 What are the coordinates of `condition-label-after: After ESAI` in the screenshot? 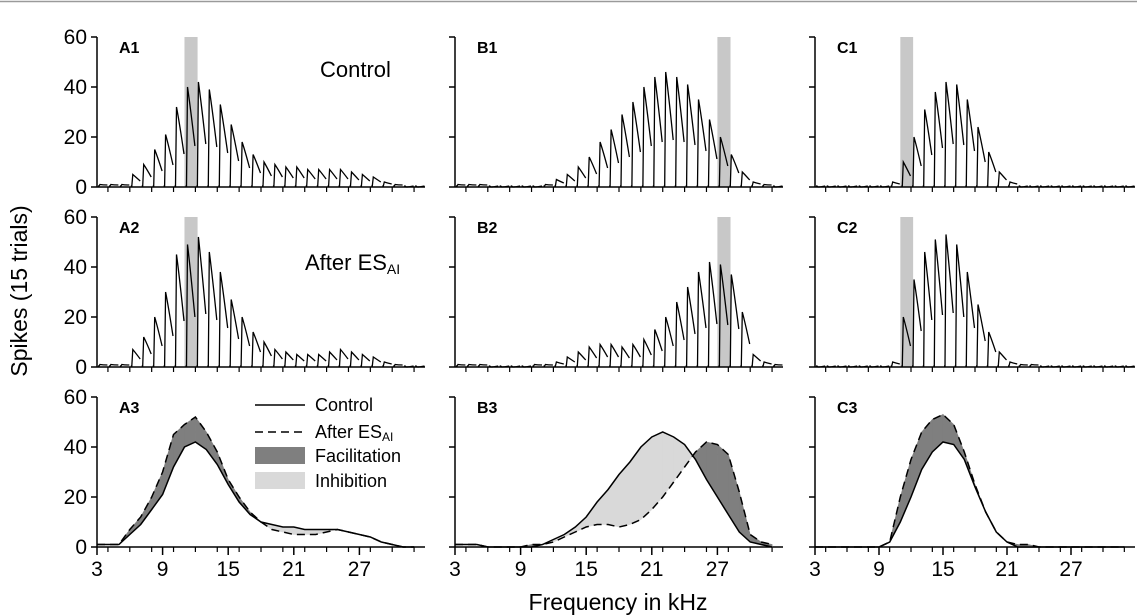 It's located at (352, 263).